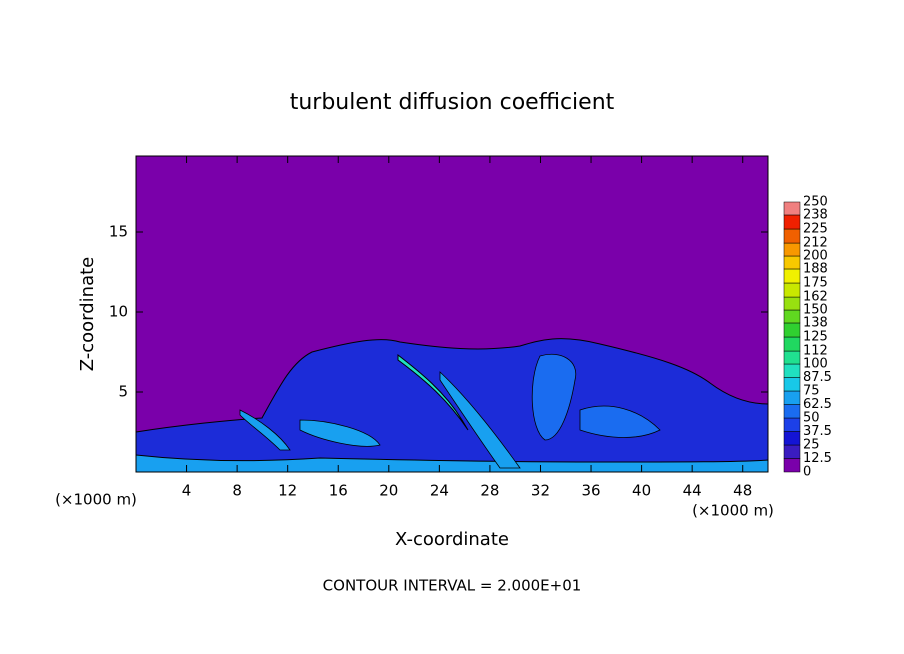  Describe the element at coordinates (87, 314) in the screenshot. I see `y-axis-label: Z-coordinate` at that location.